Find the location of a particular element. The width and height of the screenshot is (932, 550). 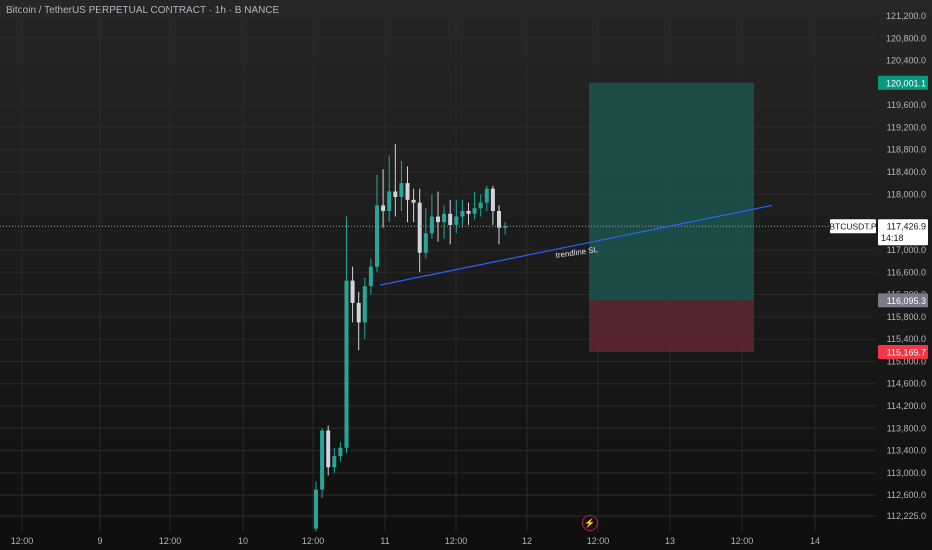

price-tick: 115,000.0 is located at coordinates (906, 361).